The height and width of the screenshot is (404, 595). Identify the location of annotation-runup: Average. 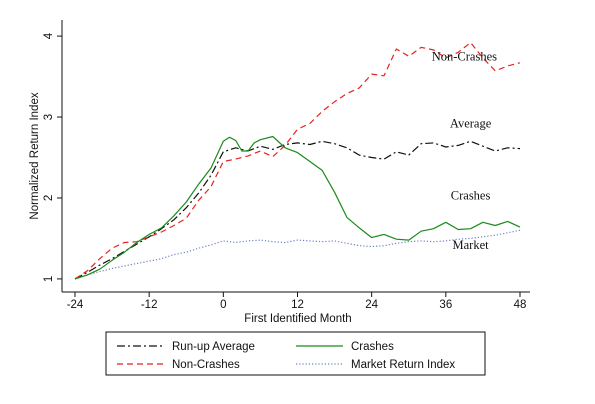
(471, 124).